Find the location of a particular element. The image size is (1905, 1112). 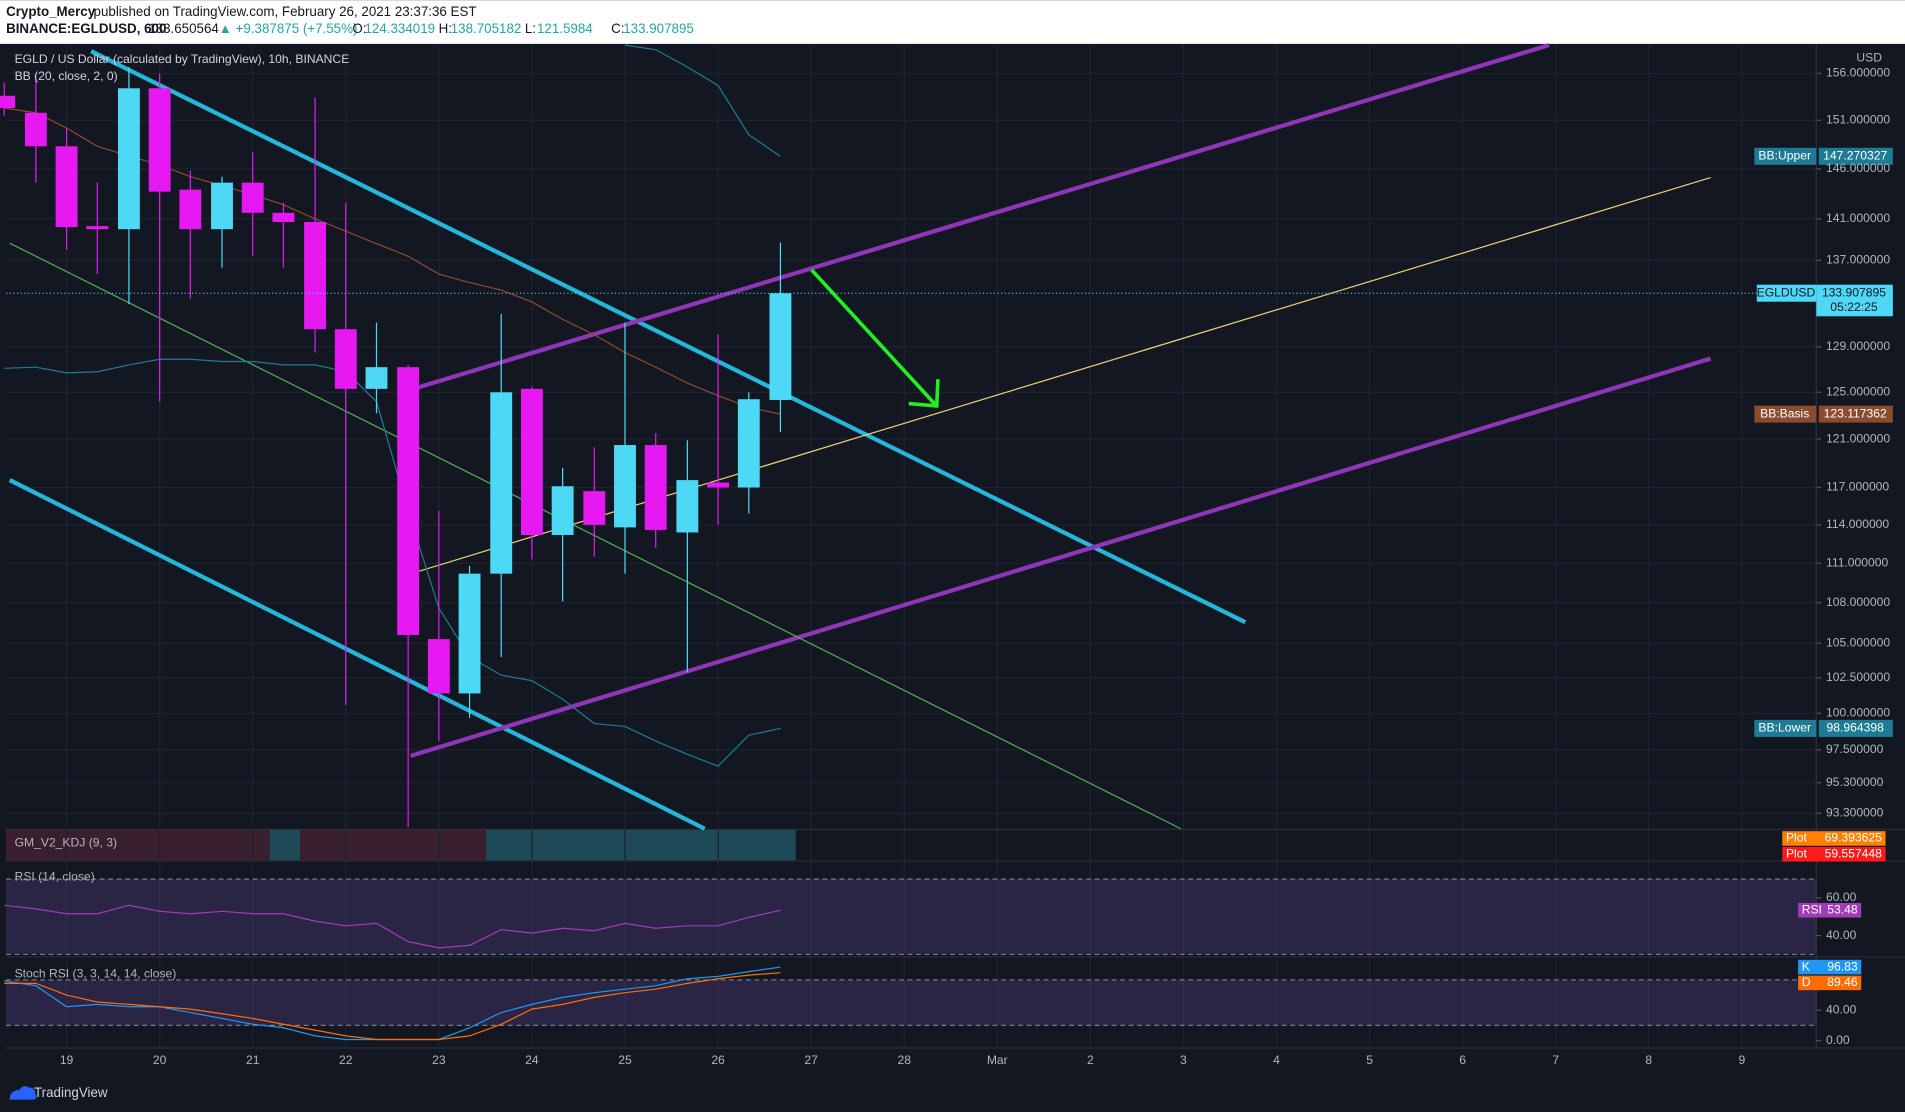

footer-bar is located at coordinates (952, 1094).